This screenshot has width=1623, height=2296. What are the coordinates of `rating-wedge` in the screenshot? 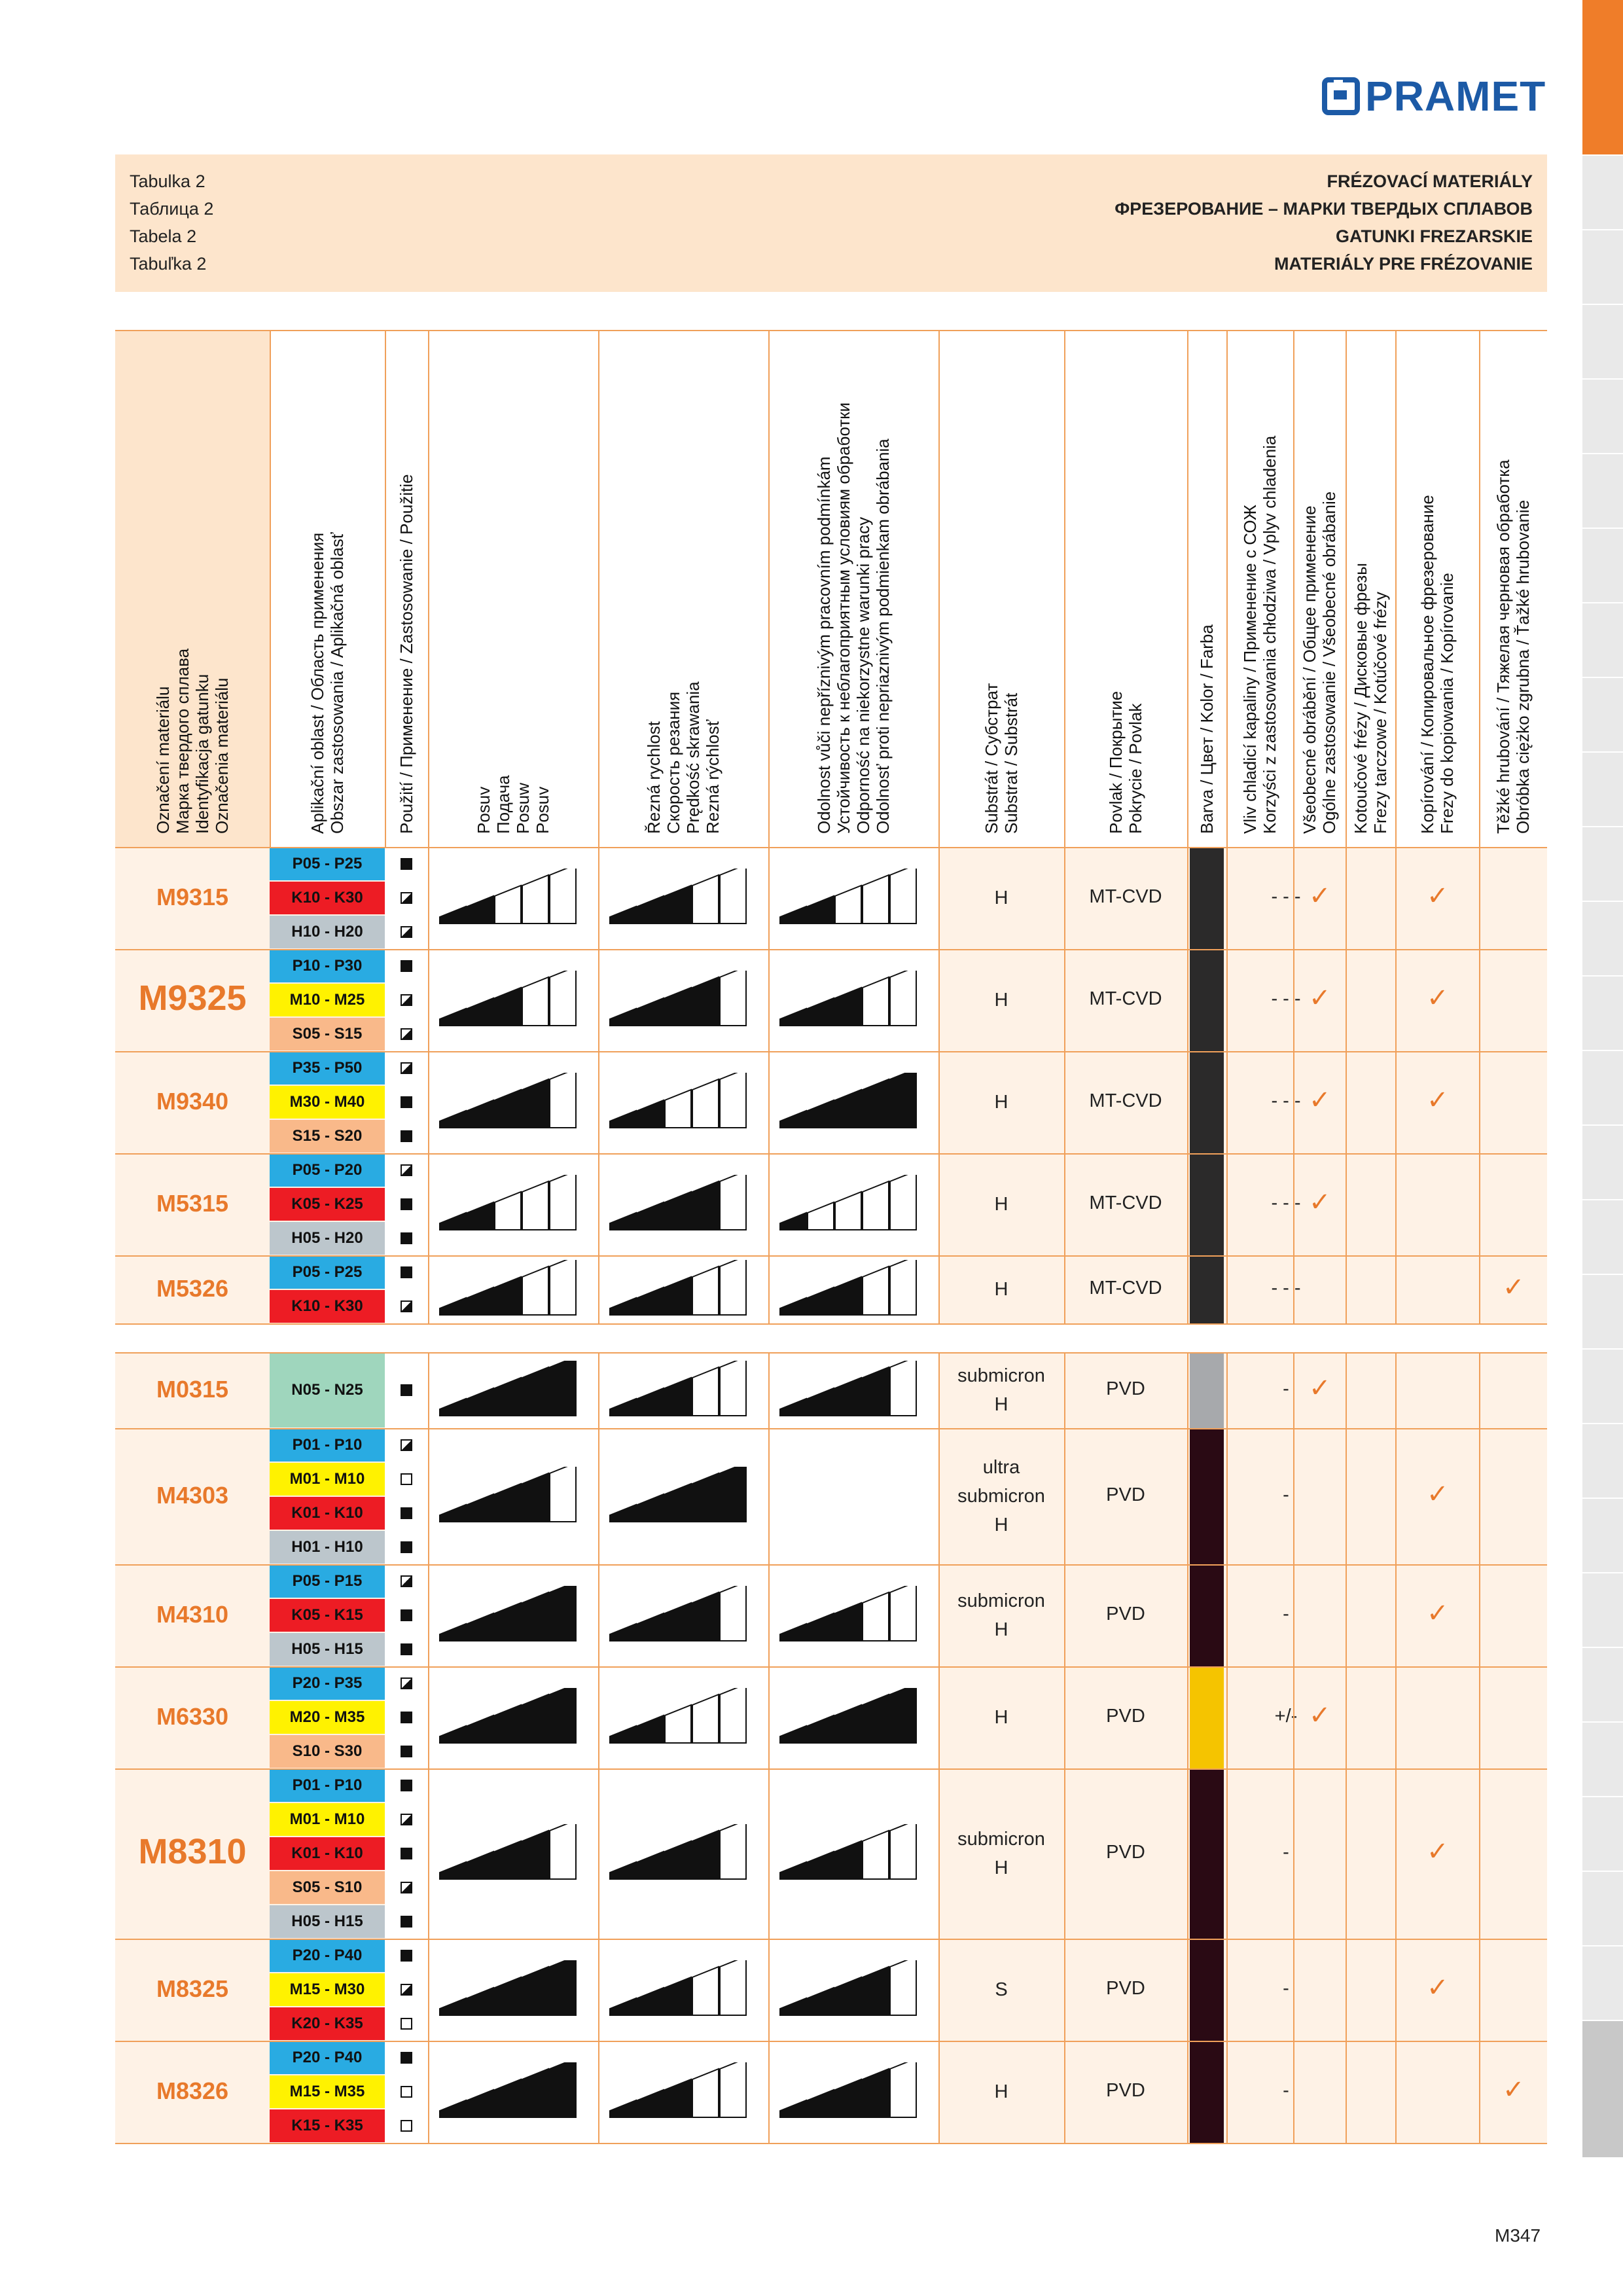 It's located at (678, 998).